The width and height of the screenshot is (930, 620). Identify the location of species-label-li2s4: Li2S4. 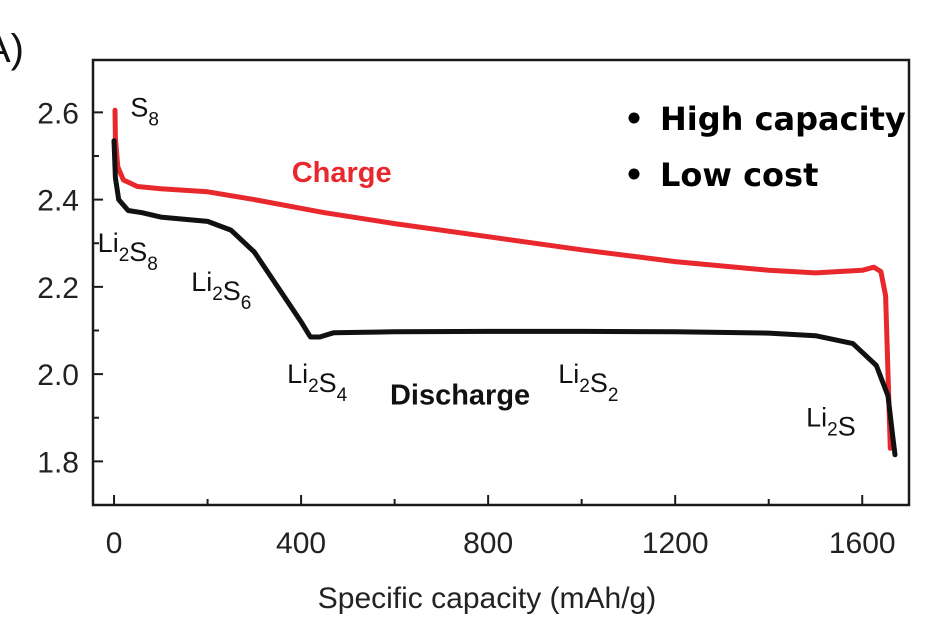
(317, 382).